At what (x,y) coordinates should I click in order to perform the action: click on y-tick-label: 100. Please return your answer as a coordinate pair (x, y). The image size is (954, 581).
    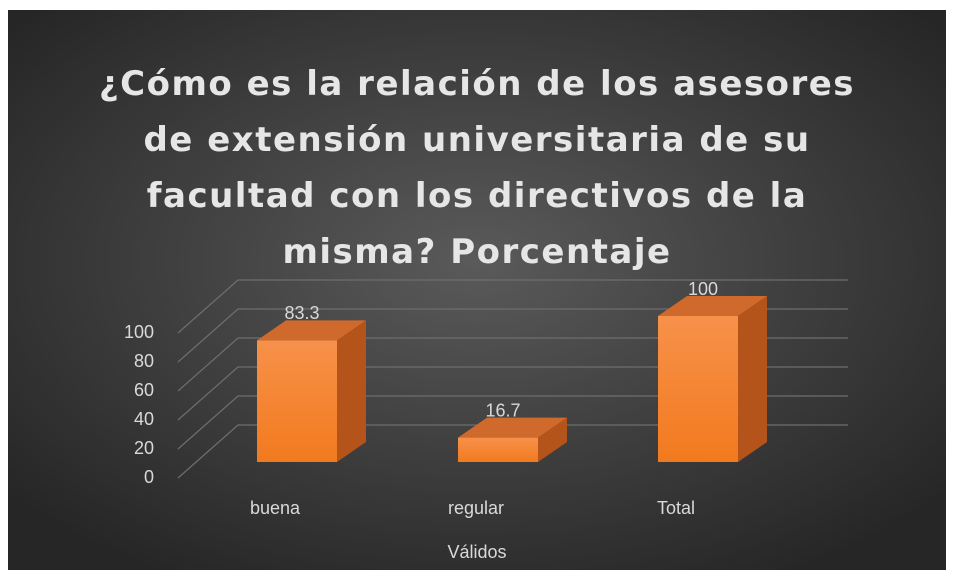
    Looking at the image, I should click on (139, 332).